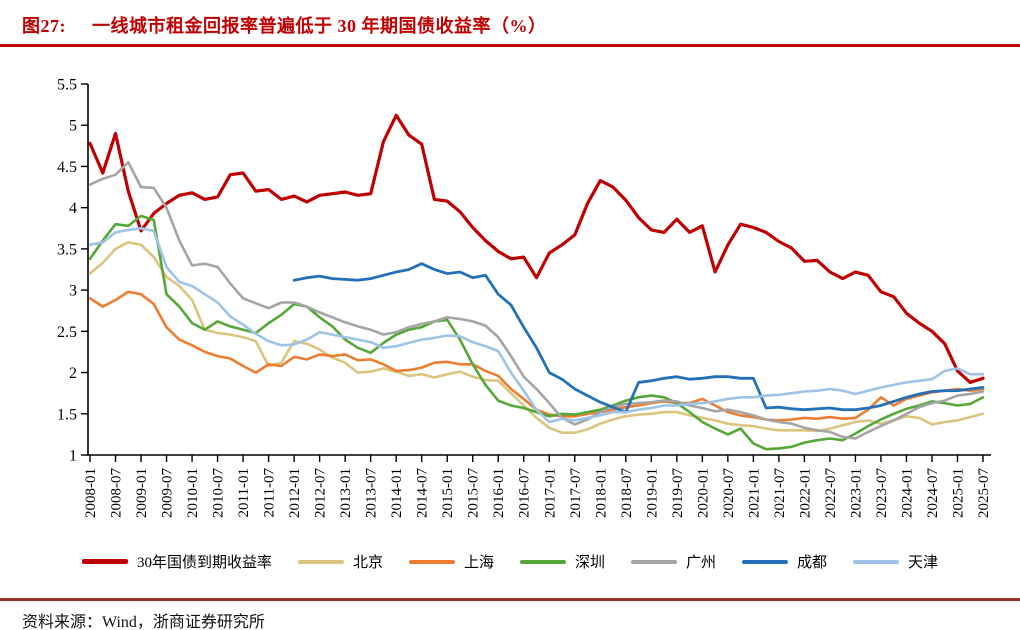 This screenshot has height=630, width=1020. Describe the element at coordinates (372, 493) in the screenshot. I see `x-tick-label: 2013-07` at that location.